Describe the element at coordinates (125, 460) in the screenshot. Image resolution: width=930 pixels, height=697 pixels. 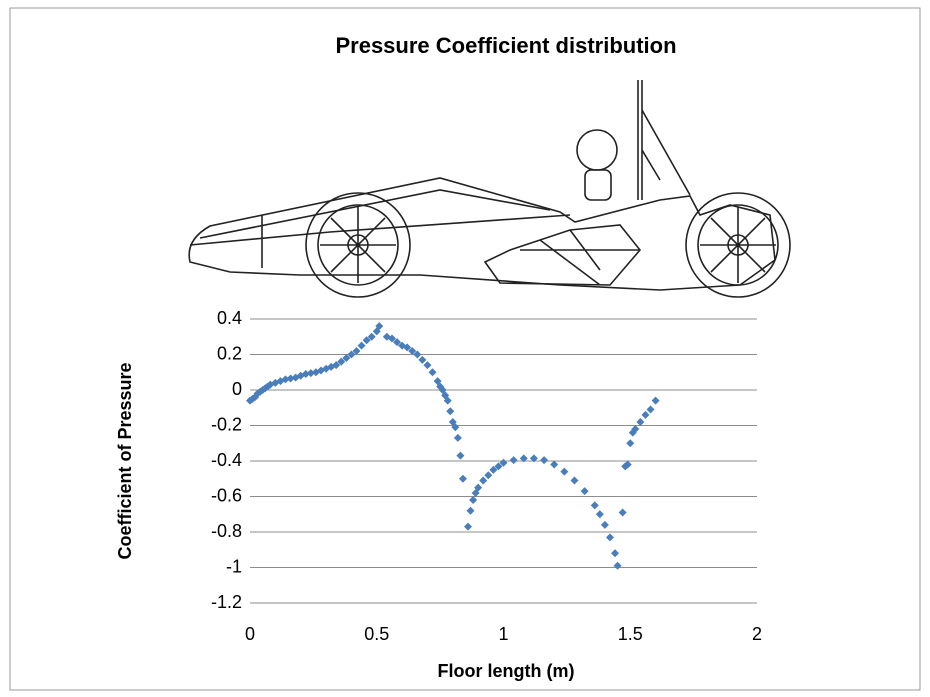
I see `y-axis-label: Coefficient of Pressure` at that location.